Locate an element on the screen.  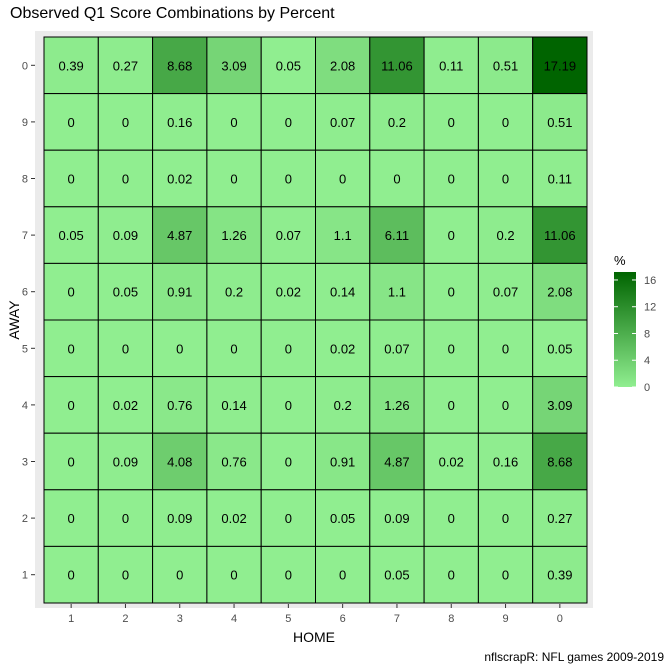
y-tick-label: 5 is located at coordinates (25, 349).